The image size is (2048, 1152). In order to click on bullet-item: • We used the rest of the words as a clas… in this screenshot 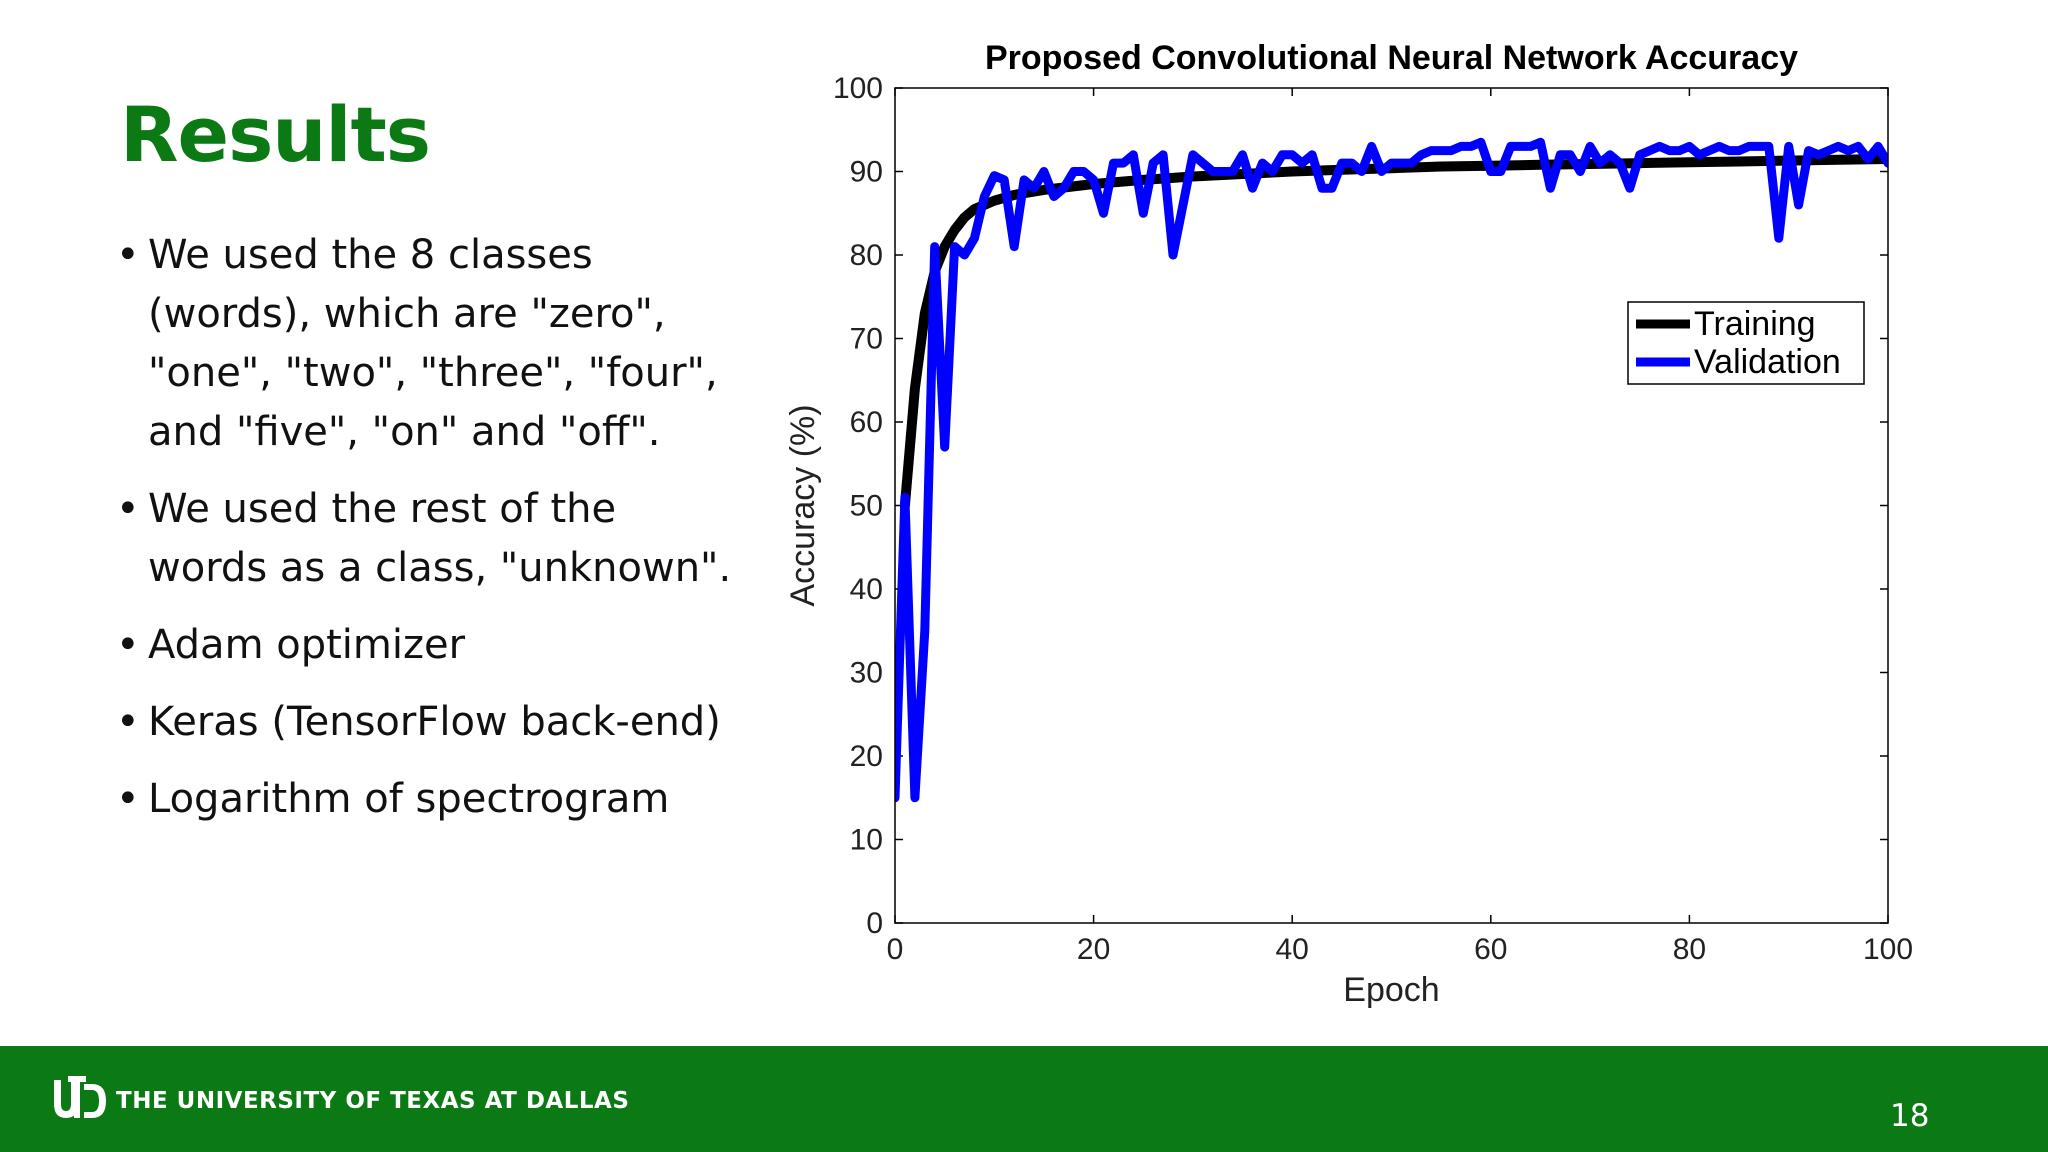, I will do `click(426, 539)`.